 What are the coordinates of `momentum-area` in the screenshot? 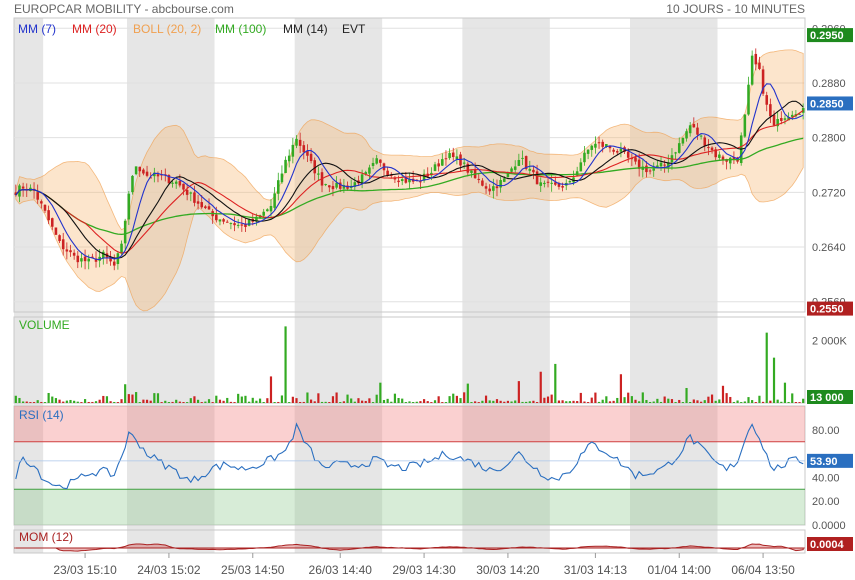 It's located at (409, 547).